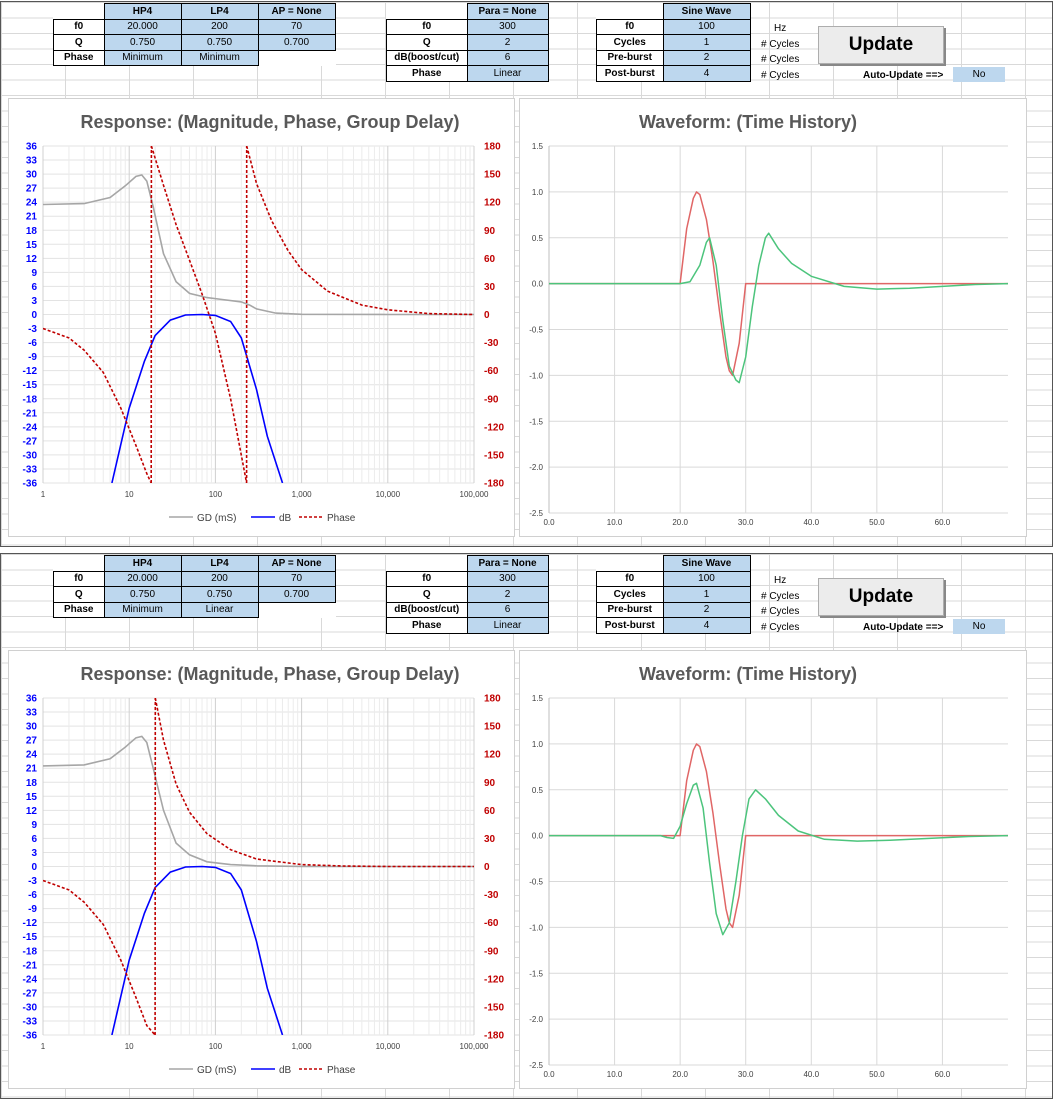 This screenshot has height=1100, width=1054. What do you see at coordinates (490, 287) in the screenshot?
I see `y-right-tick-label: 30` at bounding box center [490, 287].